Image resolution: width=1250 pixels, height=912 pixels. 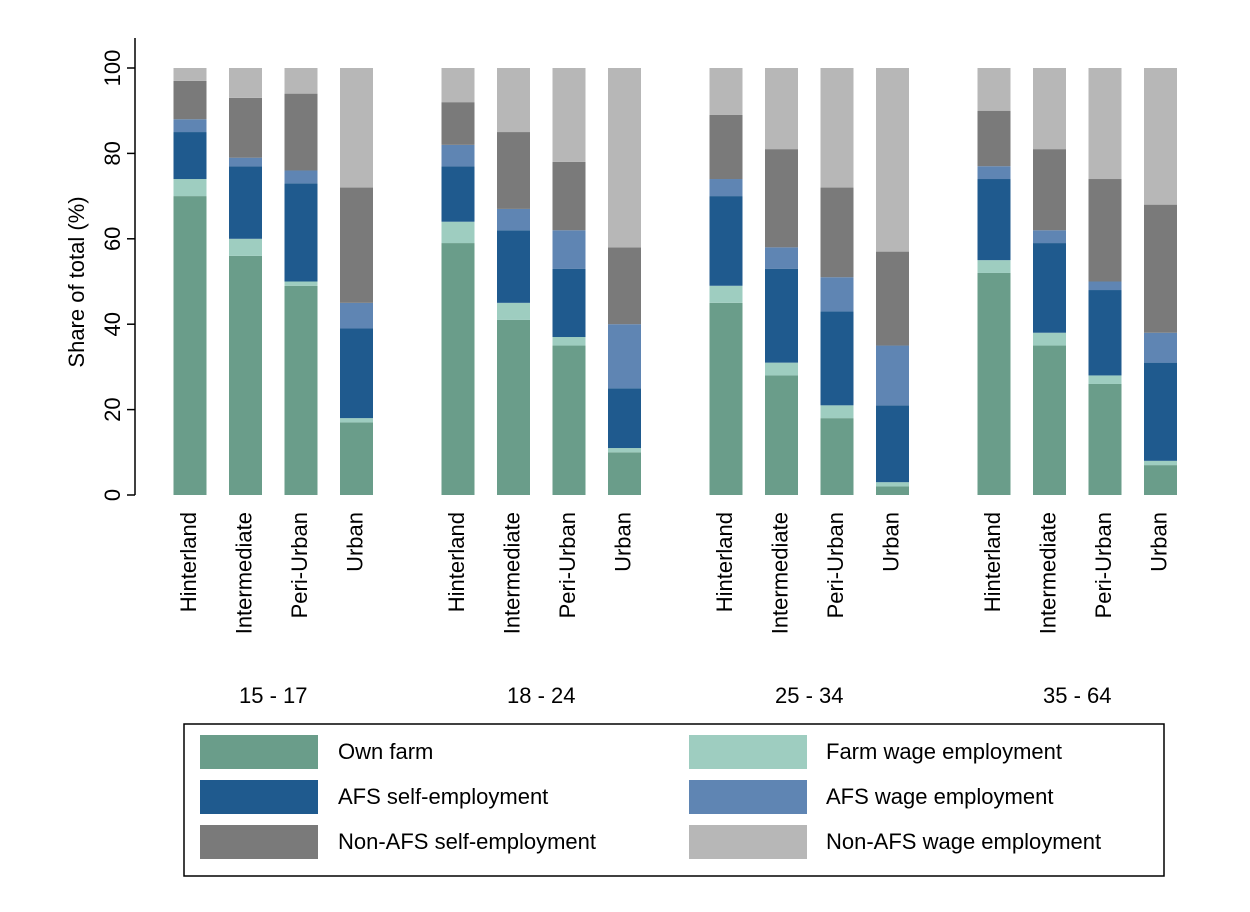 I want to click on y-axis-title: Share of total (%), so click(x=76, y=281).